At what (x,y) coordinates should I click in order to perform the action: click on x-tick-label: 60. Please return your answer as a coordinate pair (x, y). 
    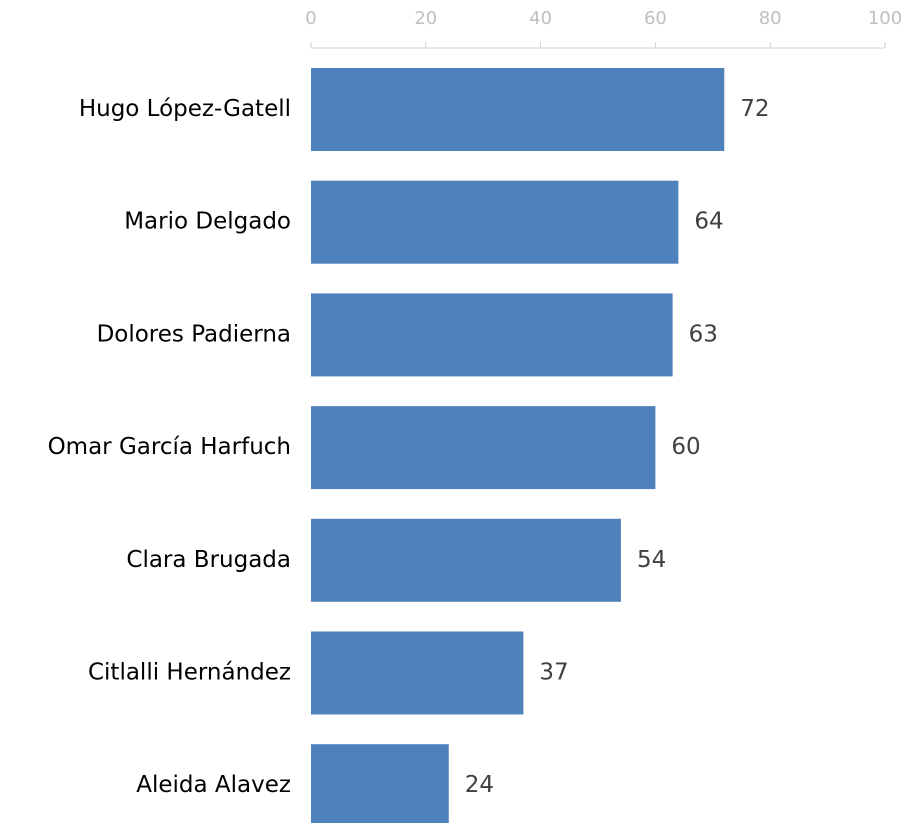
    Looking at the image, I should click on (655, 18).